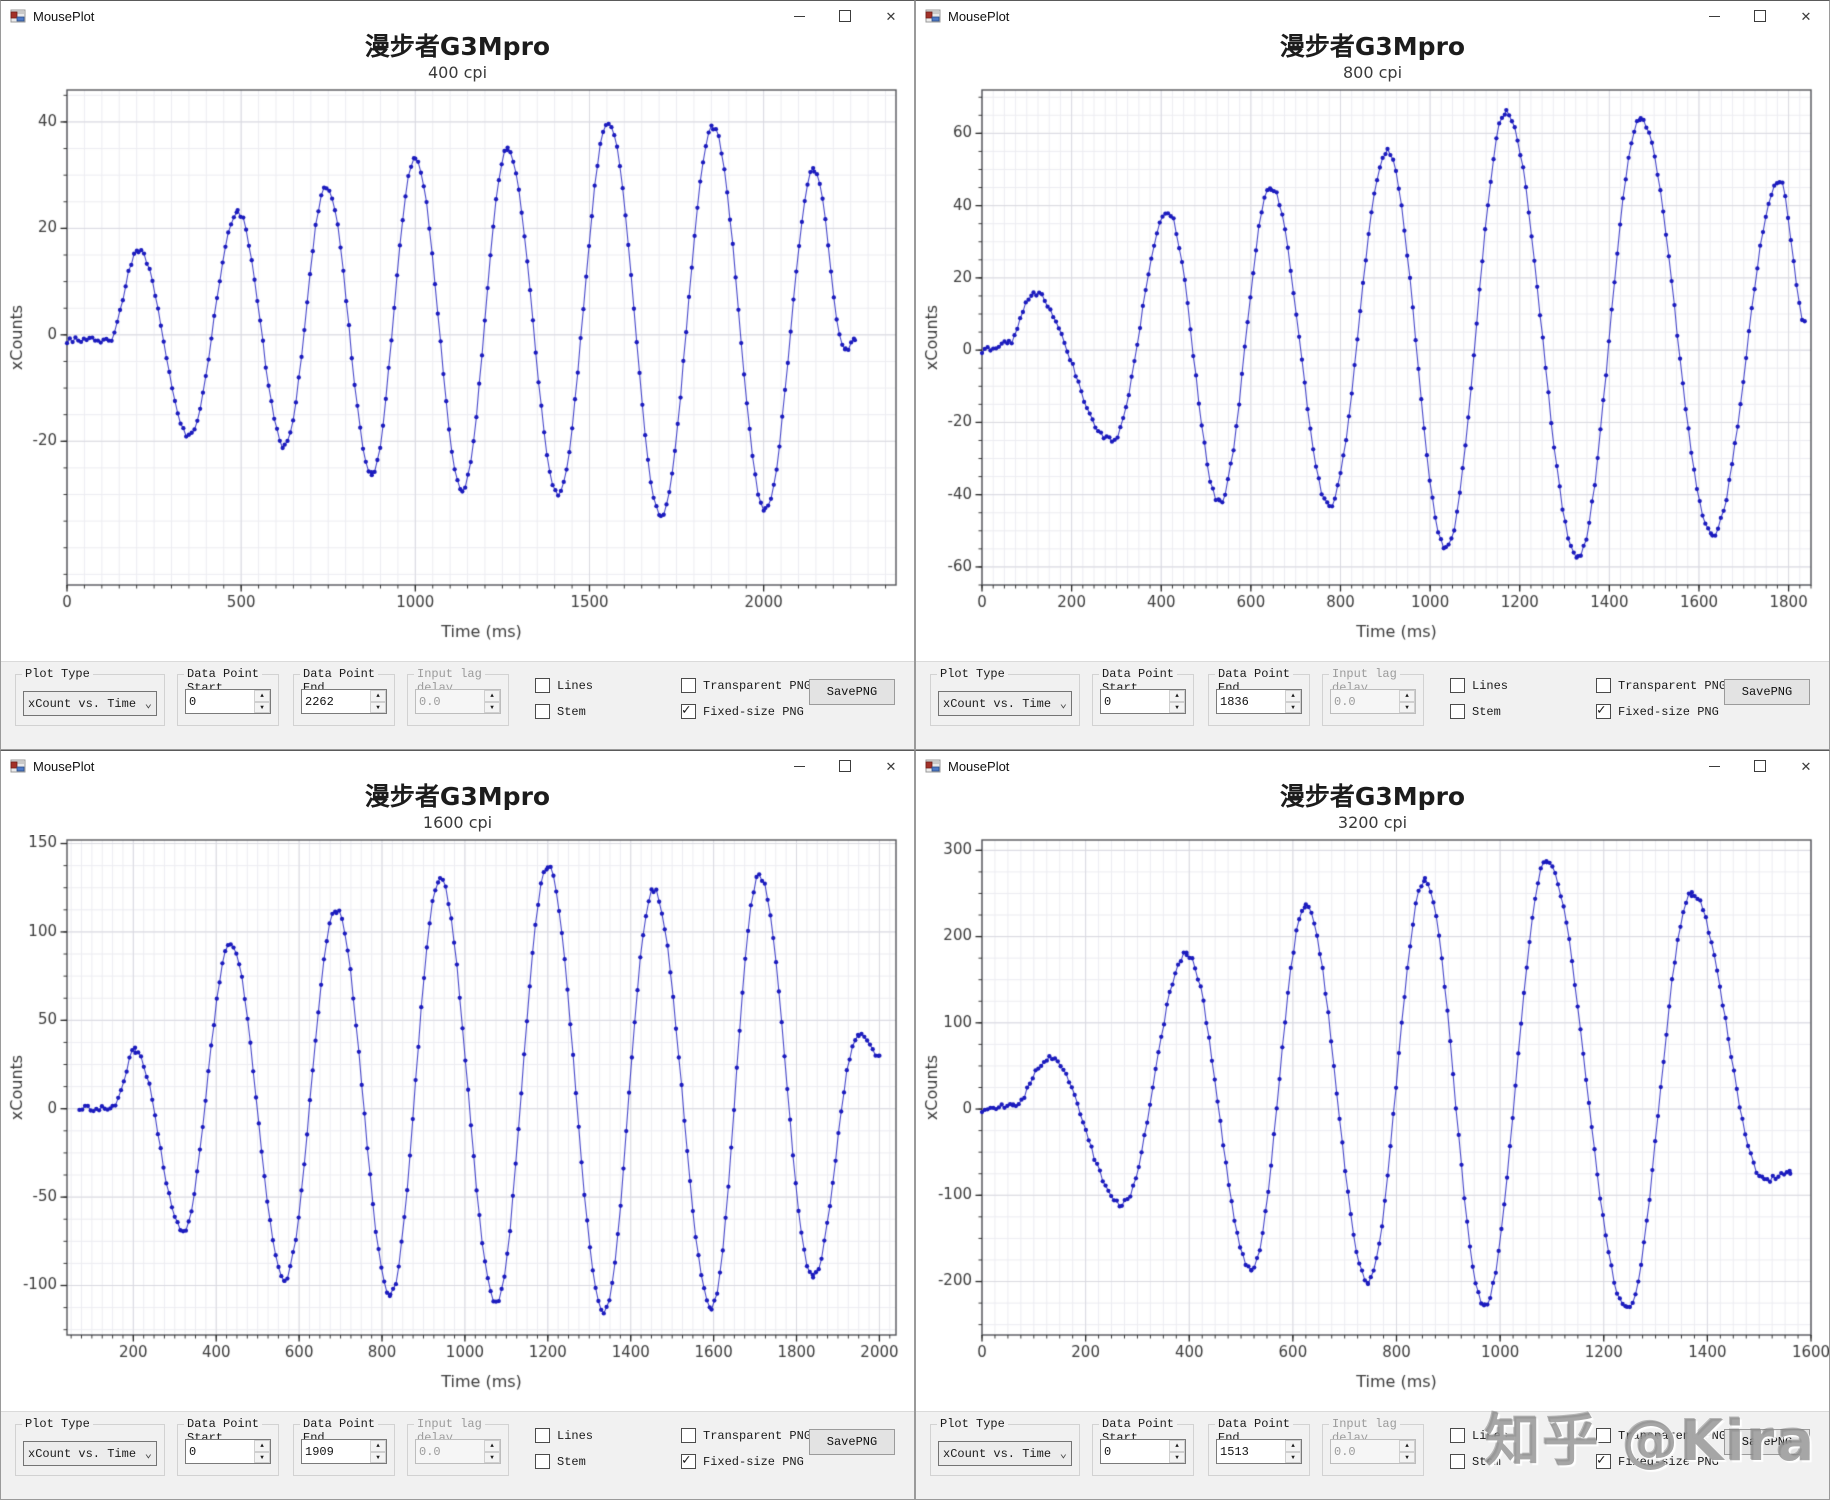 Image resolution: width=1830 pixels, height=1500 pixels. What do you see at coordinates (1120, 1435) in the screenshot?
I see `data-point-start-label-line2: Start` at bounding box center [1120, 1435].